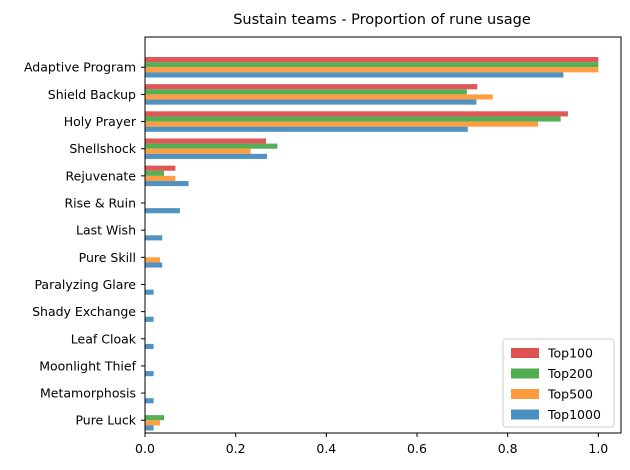 Image resolution: width=630 pixels, height=470 pixels. Describe the element at coordinates (525, 414) in the screenshot. I see `legend-swatch-top1000` at that location.